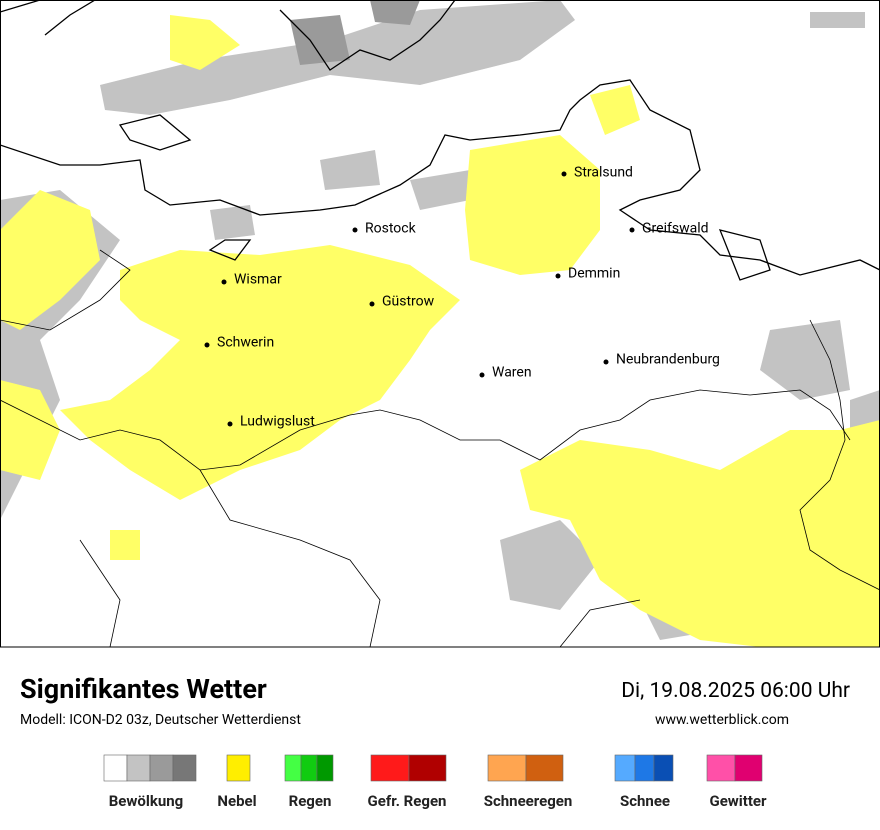  I want to click on city-label: Neubrandenburg, so click(668, 360).